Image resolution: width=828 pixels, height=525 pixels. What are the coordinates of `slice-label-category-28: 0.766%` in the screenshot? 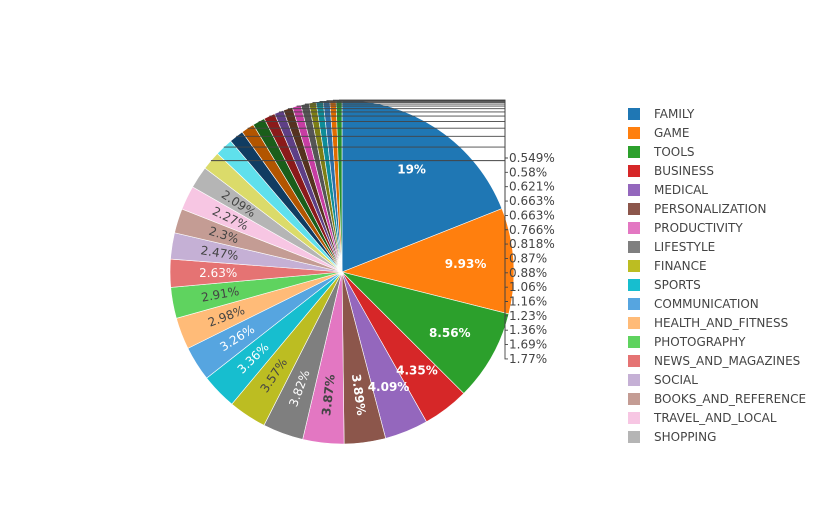 It's located at (532, 230).